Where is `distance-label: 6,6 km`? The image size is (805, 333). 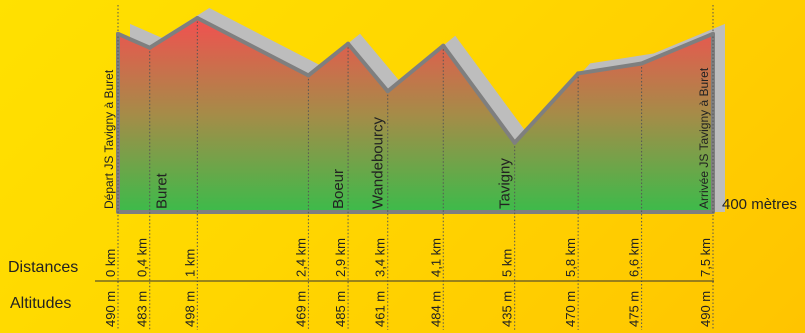 distance-label: 6,6 km is located at coordinates (634, 257).